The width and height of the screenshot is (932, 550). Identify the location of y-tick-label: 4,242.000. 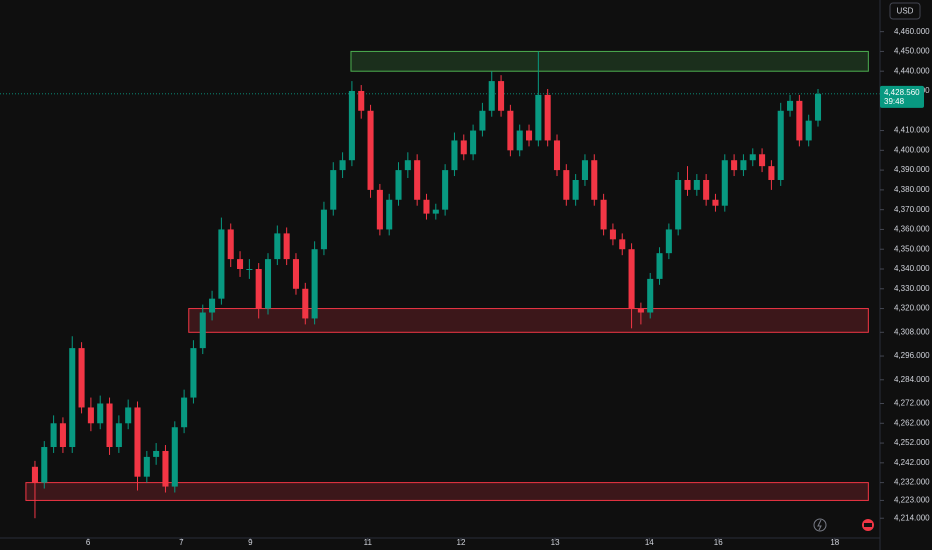
(912, 462).